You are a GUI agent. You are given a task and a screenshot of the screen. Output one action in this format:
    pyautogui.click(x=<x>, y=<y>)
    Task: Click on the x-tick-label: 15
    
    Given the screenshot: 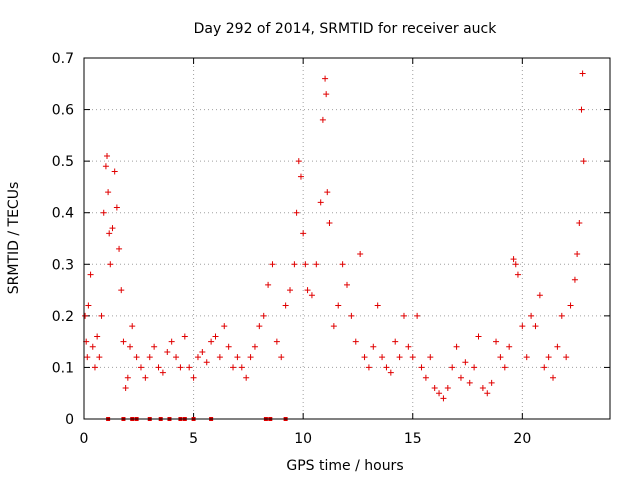 What is the action you would take?
    pyautogui.click(x=413, y=439)
    